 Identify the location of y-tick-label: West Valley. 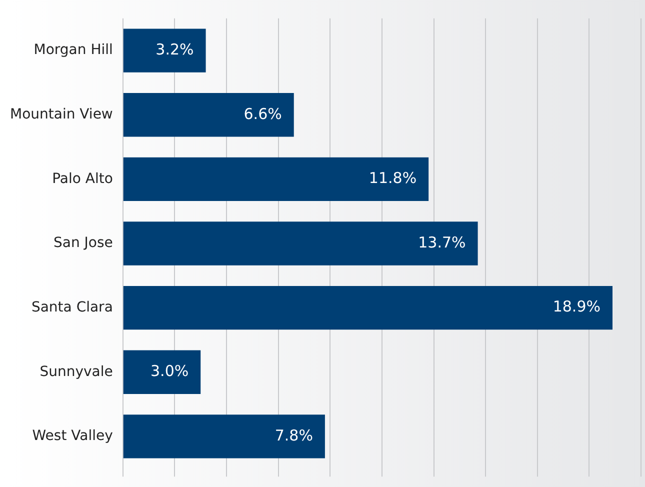
(72, 436).